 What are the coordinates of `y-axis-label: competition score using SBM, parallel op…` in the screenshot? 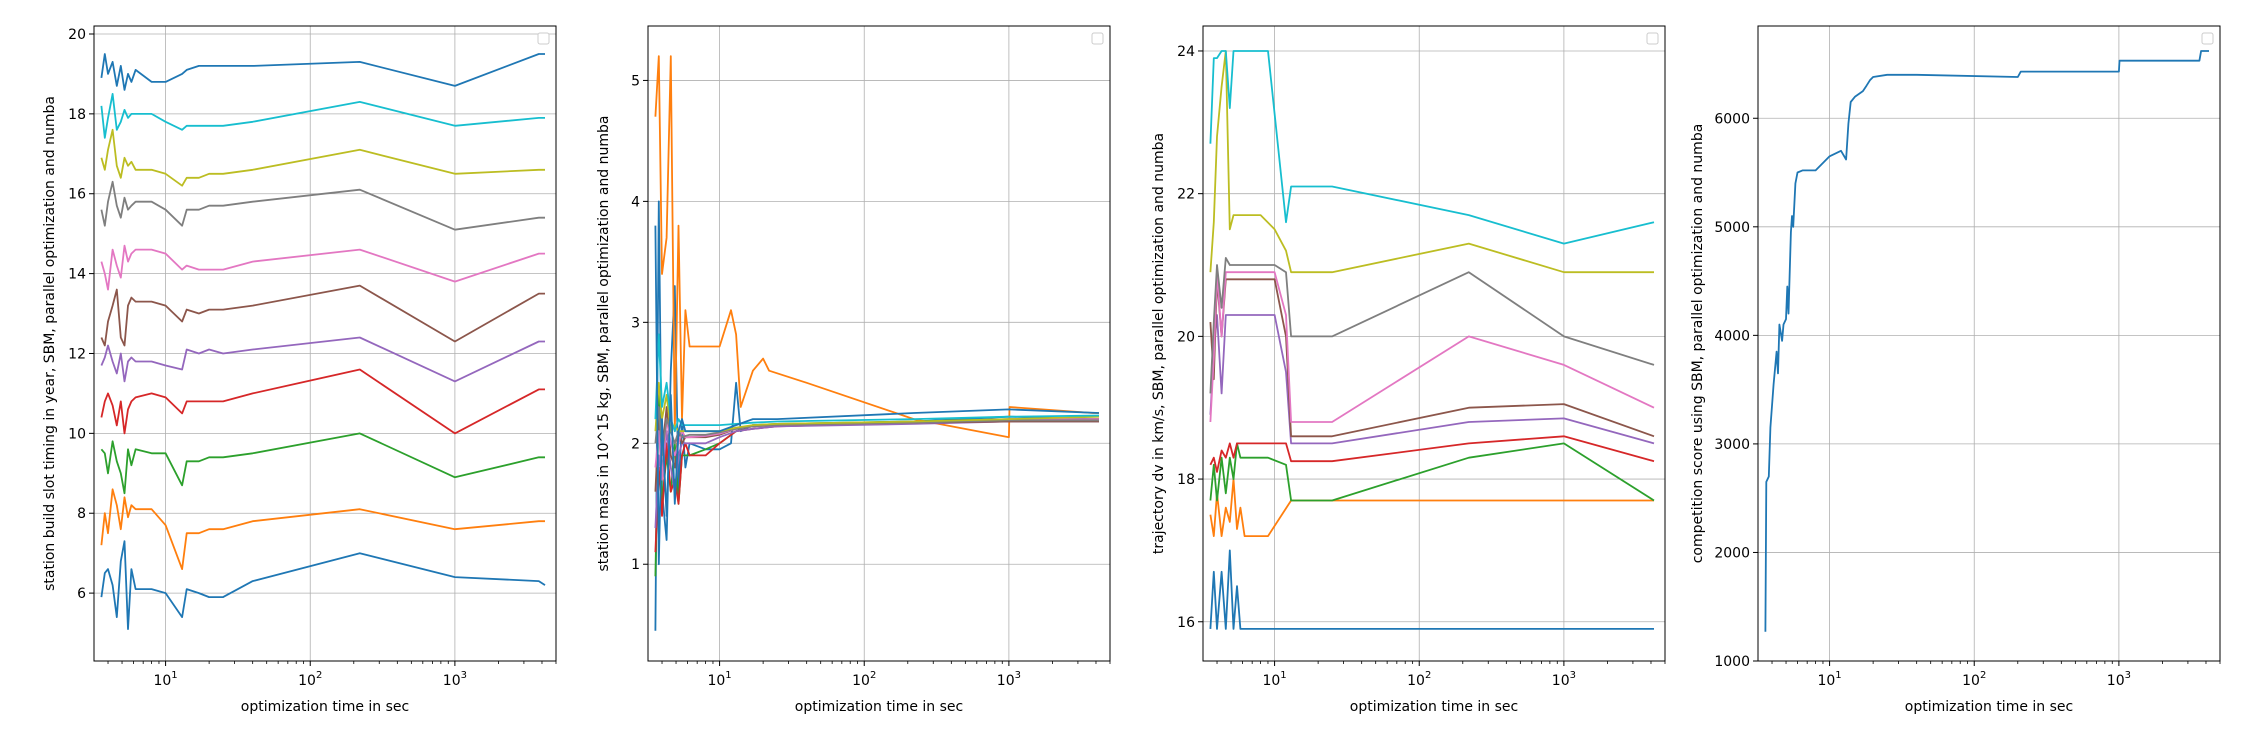 It's located at (1698, 344).